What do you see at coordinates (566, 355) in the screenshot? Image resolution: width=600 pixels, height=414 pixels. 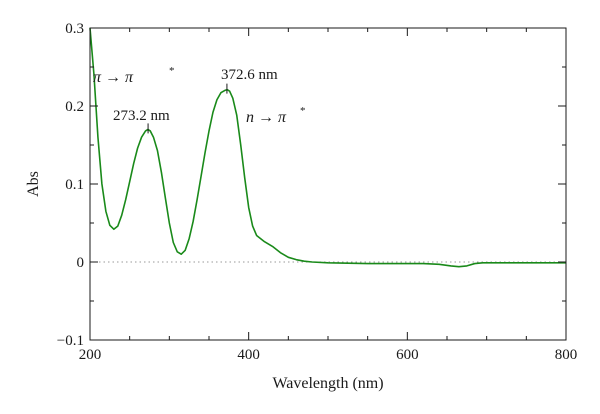 I see `x-tick-label: 800` at bounding box center [566, 355].